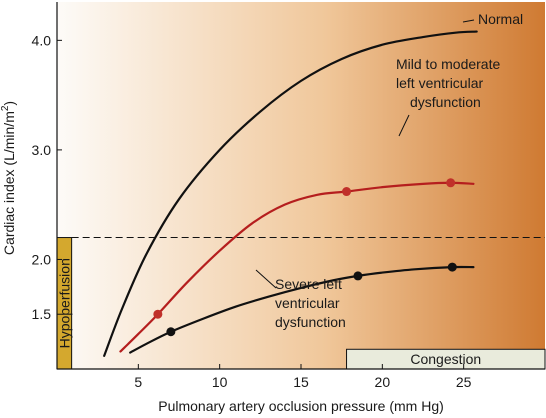 Image resolution: width=546 pixels, height=418 pixels. Describe the element at coordinates (310, 322) in the screenshot. I see `series-label-severe-line-3: dysfunction` at that location.